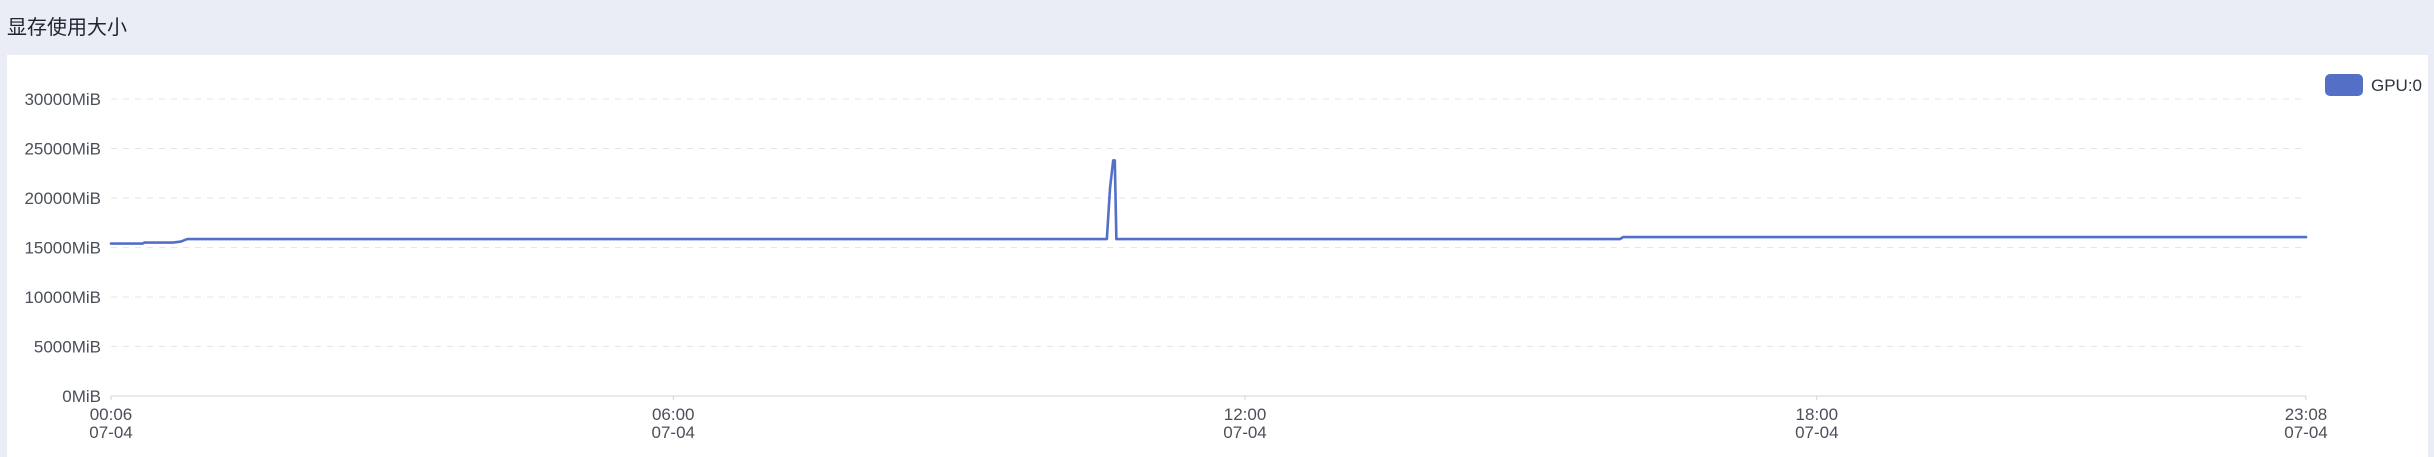 This screenshot has width=2434, height=457. What do you see at coordinates (62, 99) in the screenshot?
I see `y-tick-label: 30000MiB` at bounding box center [62, 99].